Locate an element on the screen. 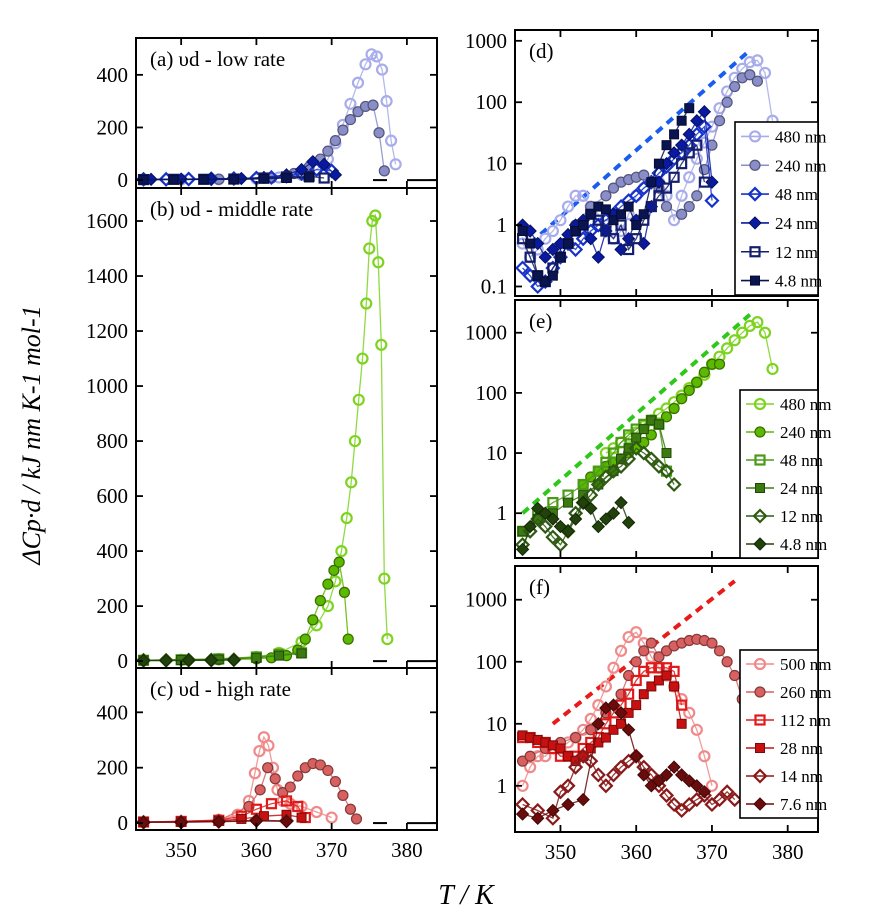  legend-entry: 28 nm is located at coordinates (784, 748).